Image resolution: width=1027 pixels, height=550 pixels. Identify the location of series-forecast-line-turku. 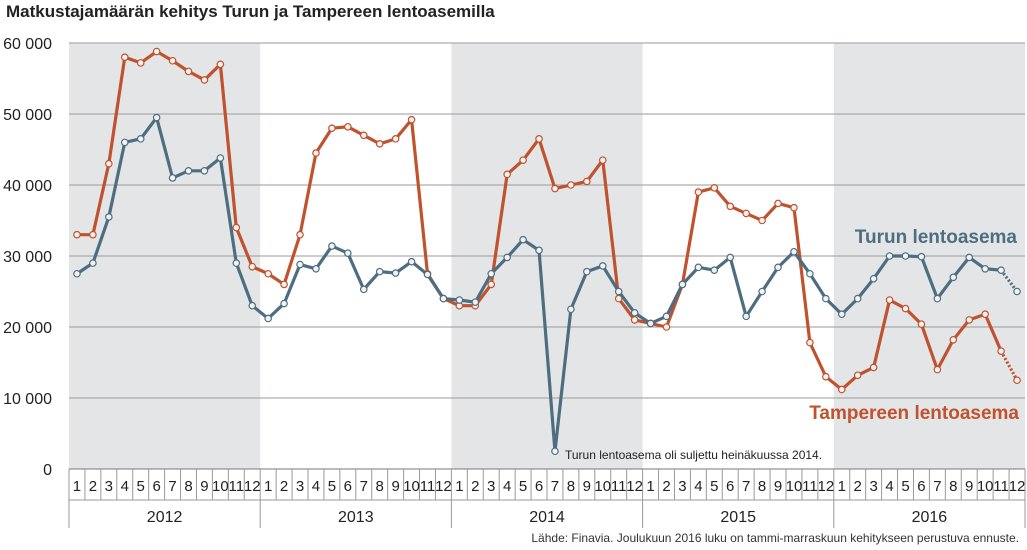
(1009, 281).